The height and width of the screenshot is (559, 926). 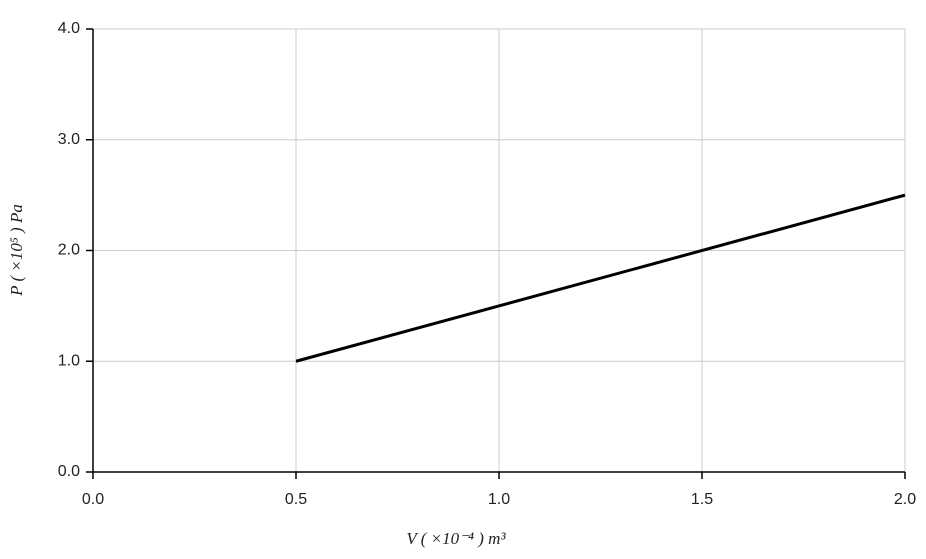 I want to click on x-tick-label: 2.0, so click(x=905, y=499).